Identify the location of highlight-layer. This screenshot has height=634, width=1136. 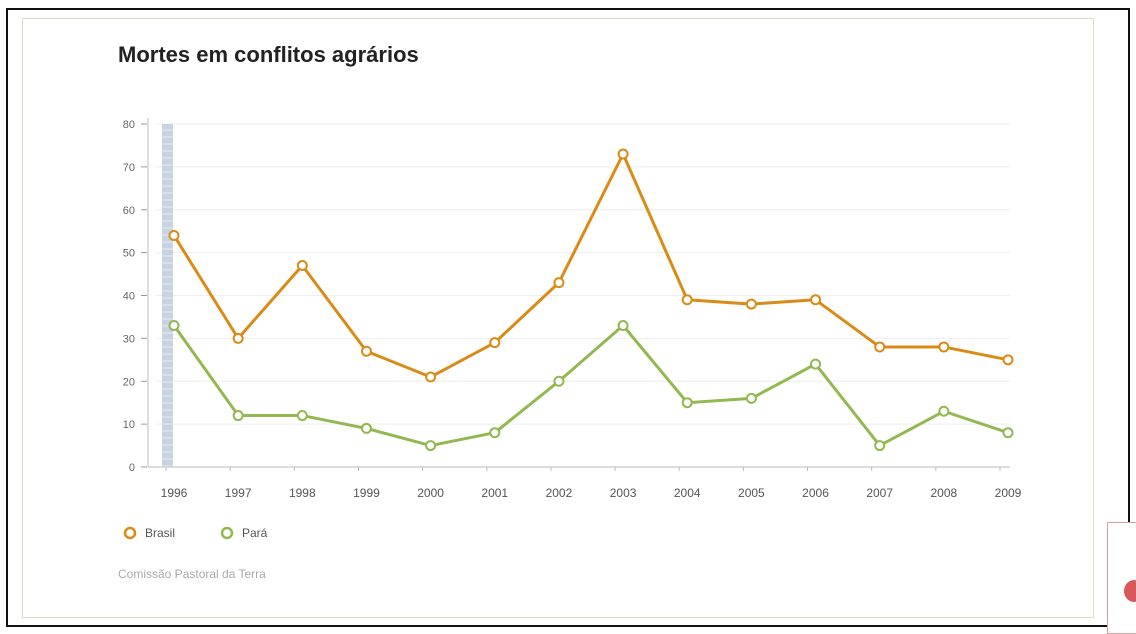
(167, 295).